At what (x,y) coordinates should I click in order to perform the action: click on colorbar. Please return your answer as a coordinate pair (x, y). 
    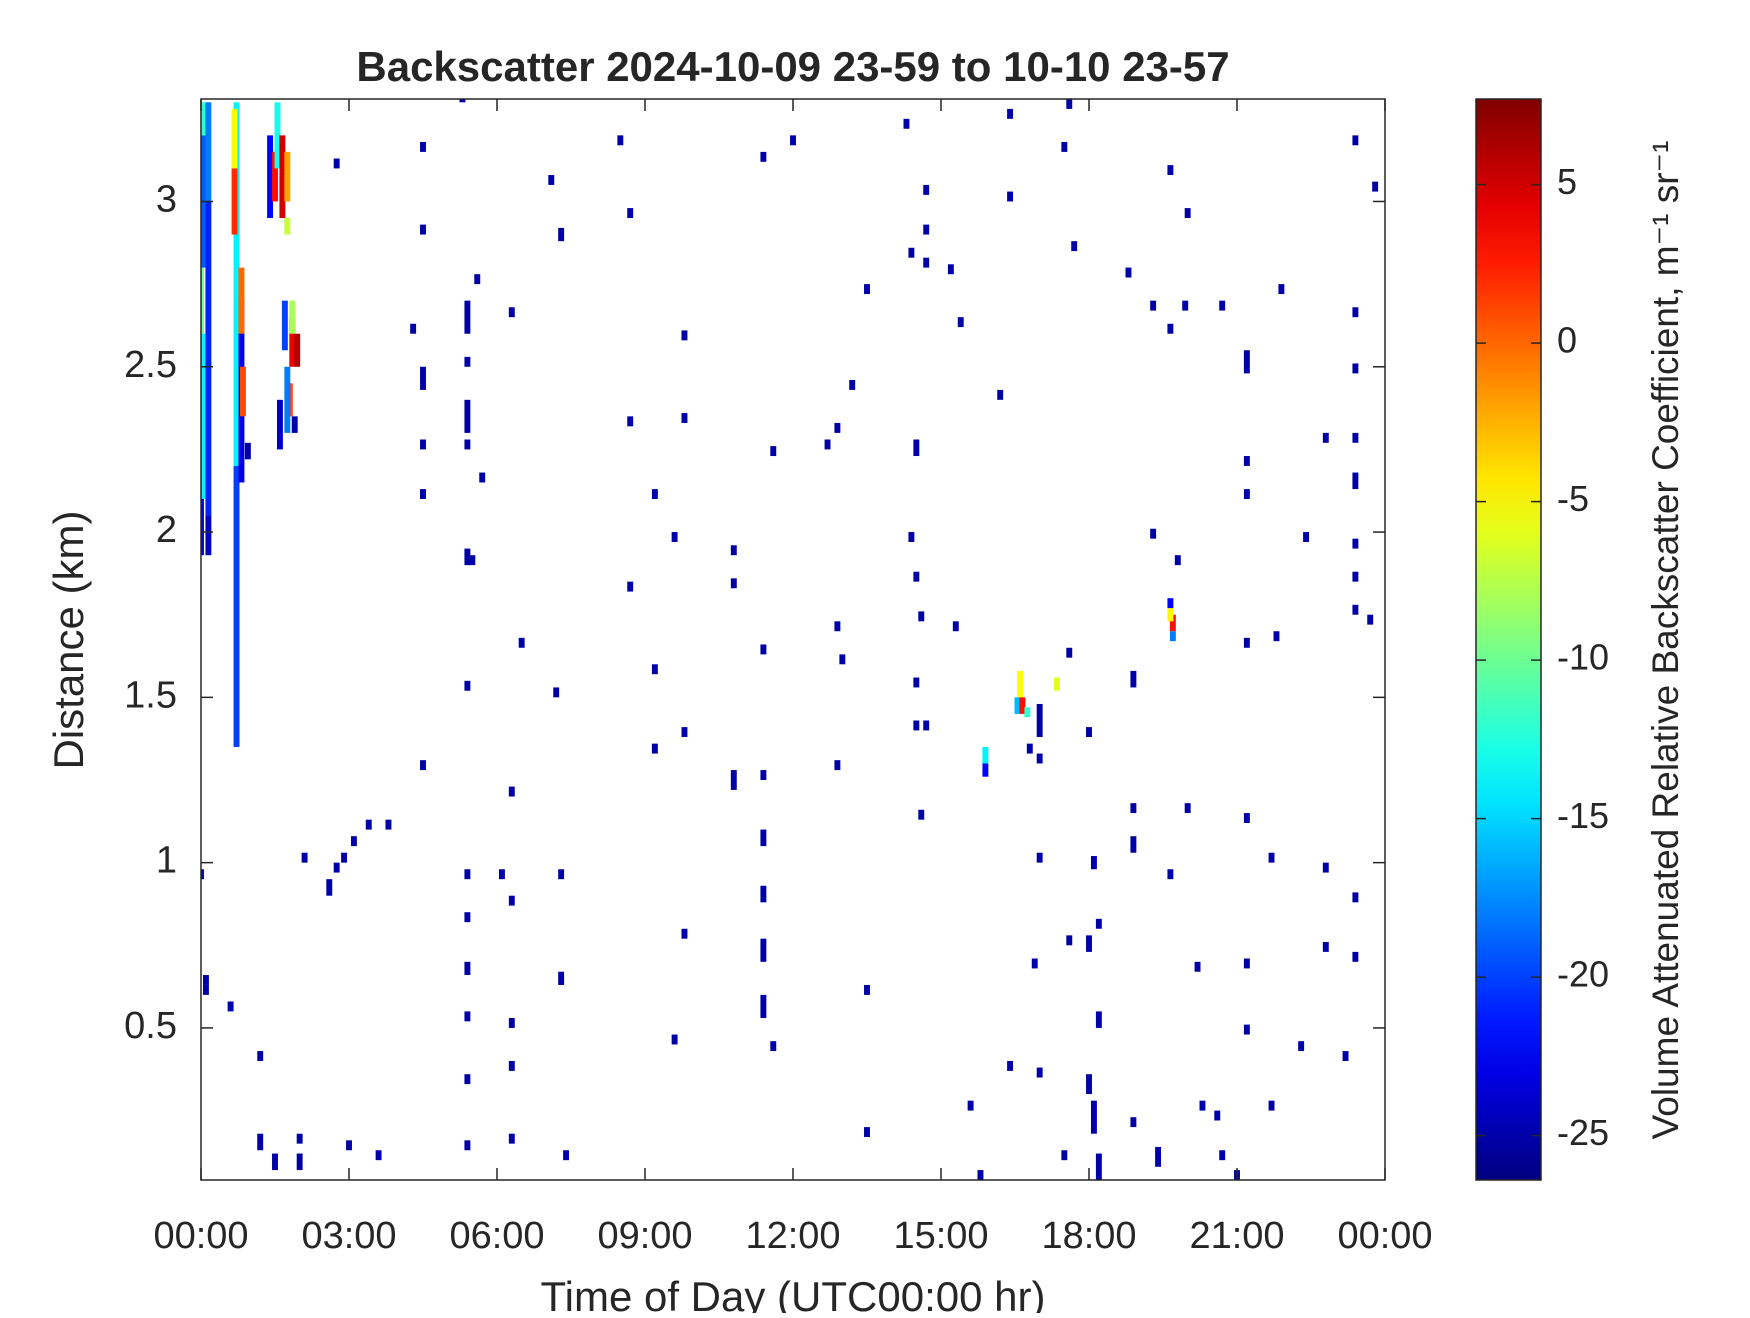
    Looking at the image, I should click on (1508, 639).